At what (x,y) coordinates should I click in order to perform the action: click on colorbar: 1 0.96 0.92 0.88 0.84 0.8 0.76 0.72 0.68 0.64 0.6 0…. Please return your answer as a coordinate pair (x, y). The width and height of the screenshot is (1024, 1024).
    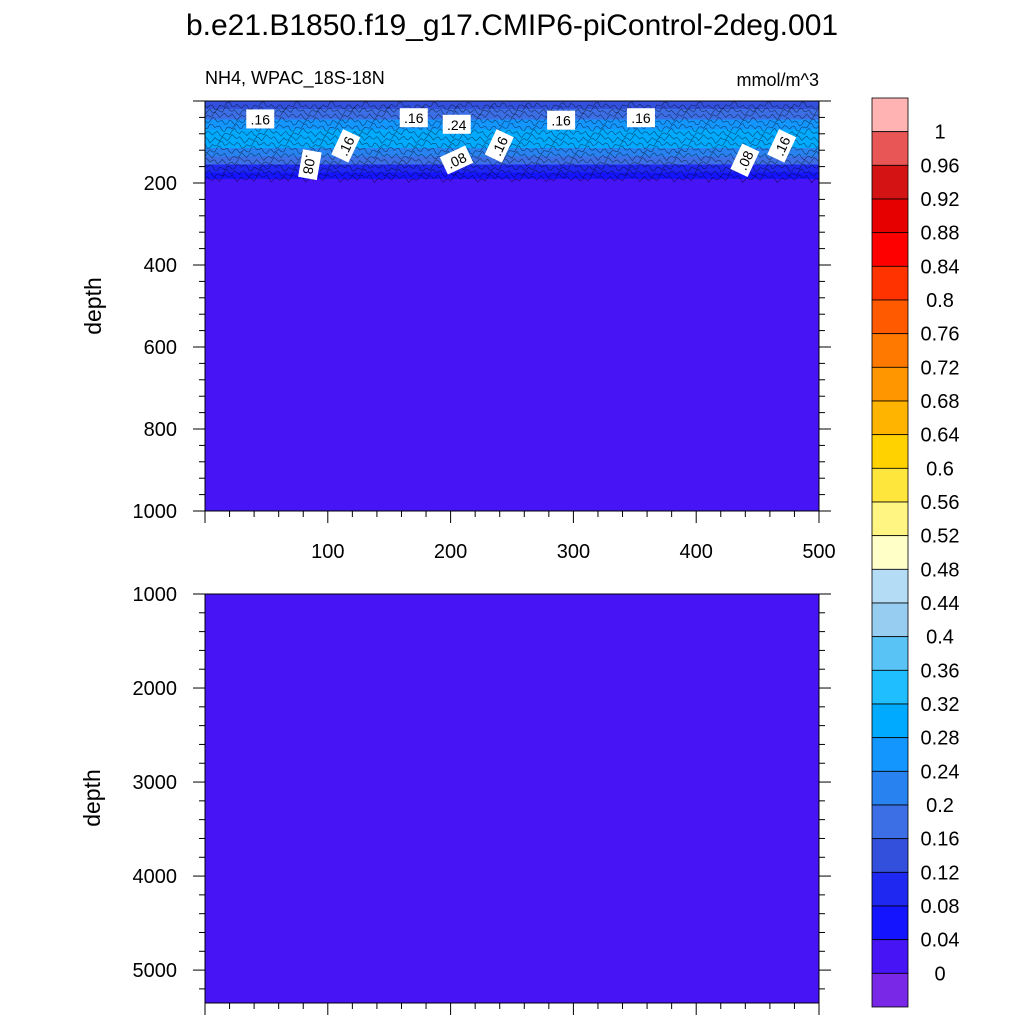
    Looking at the image, I should click on (915, 552).